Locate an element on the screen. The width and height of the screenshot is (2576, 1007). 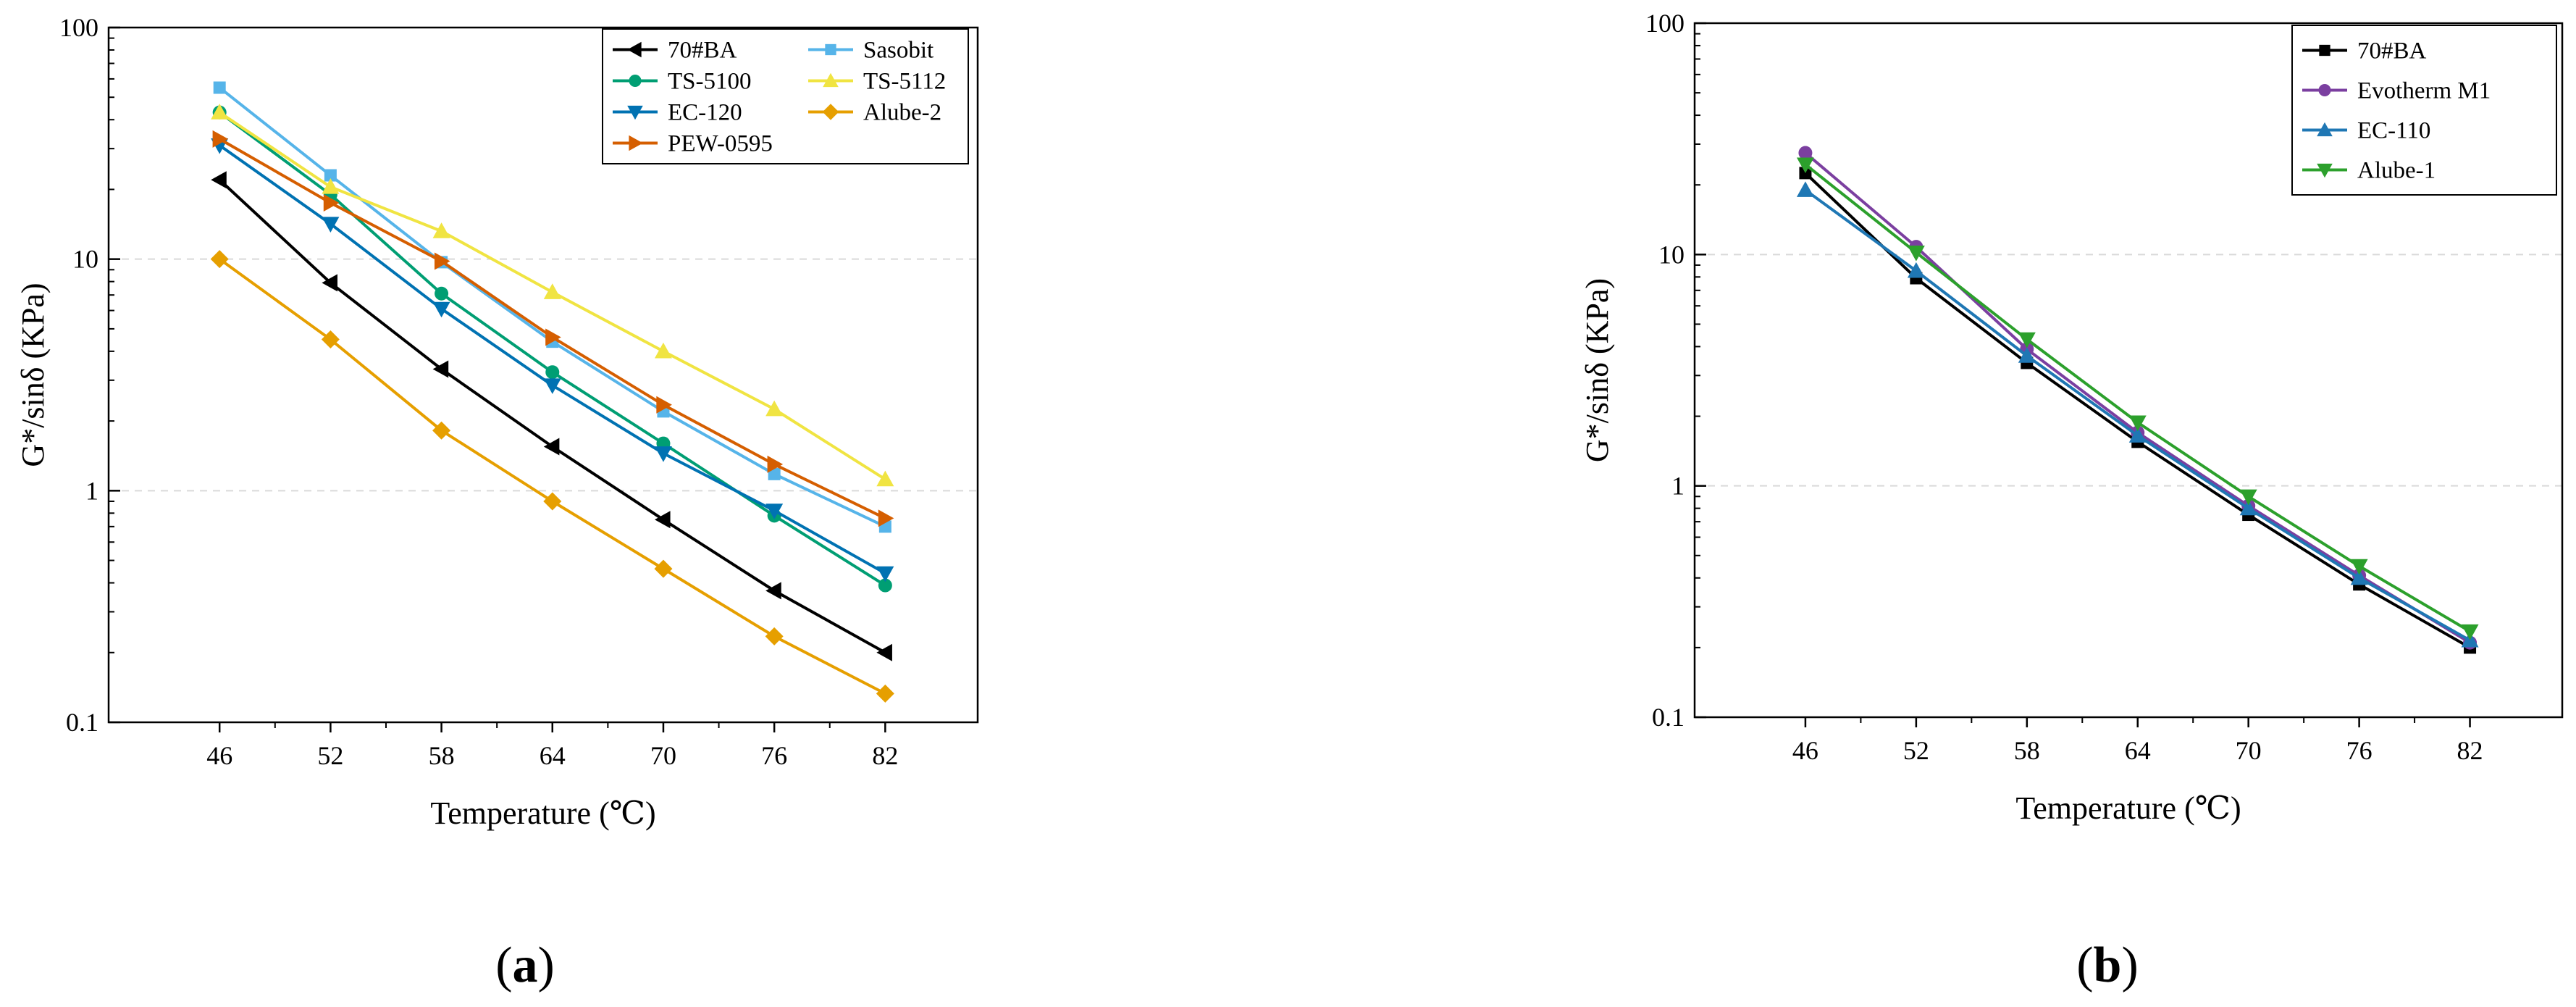
legend-label: PEW-0595 is located at coordinates (720, 144).